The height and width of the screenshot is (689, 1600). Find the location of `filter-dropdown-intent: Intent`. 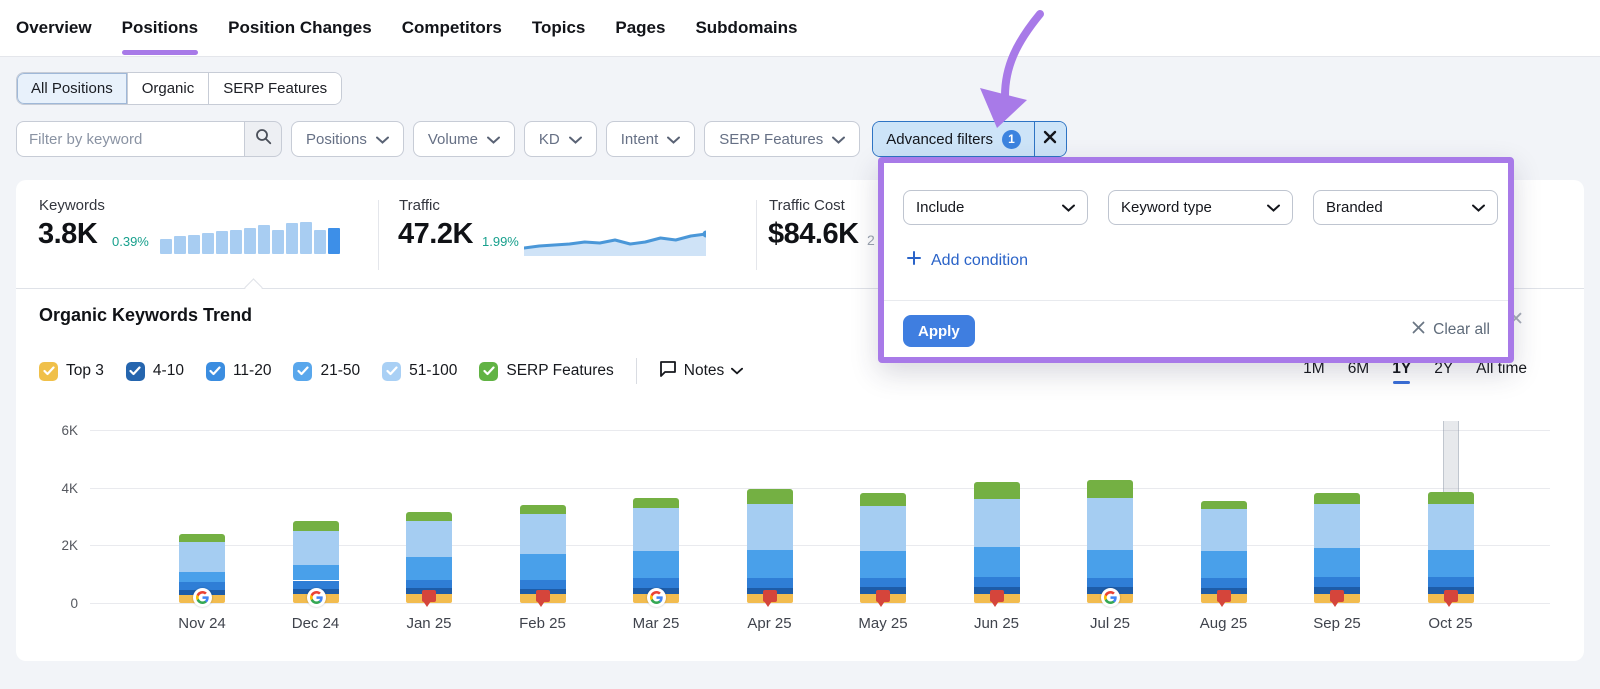

filter-dropdown-intent: Intent is located at coordinates (650, 139).